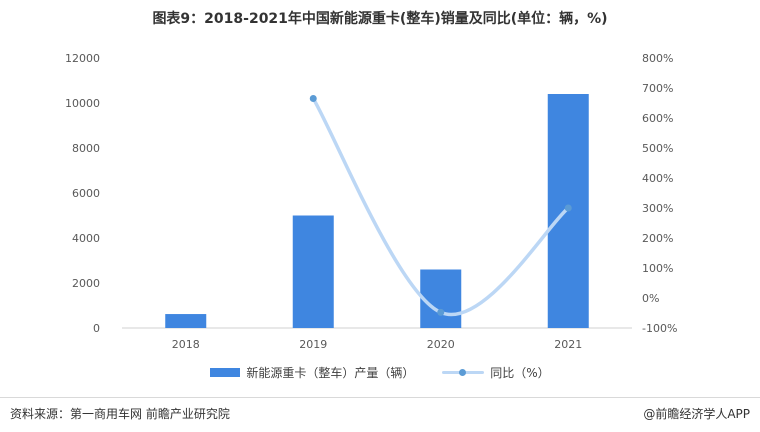  What do you see at coordinates (82, 103) in the screenshot?
I see `y-left-tick-label: 10000` at bounding box center [82, 103].